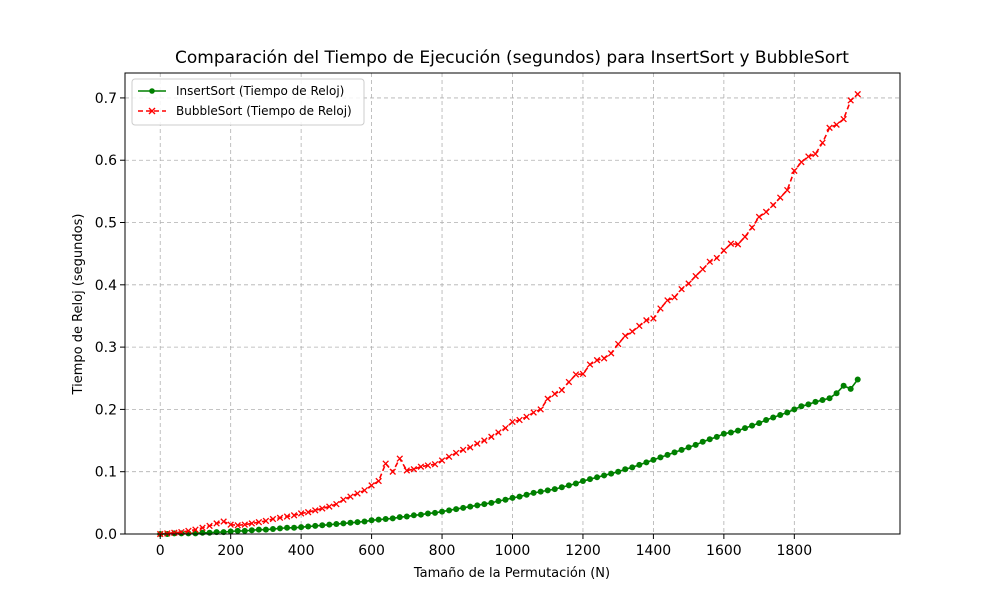  I want to click on x-axis-label: Tamaño de la Permutación (N), so click(511, 573).